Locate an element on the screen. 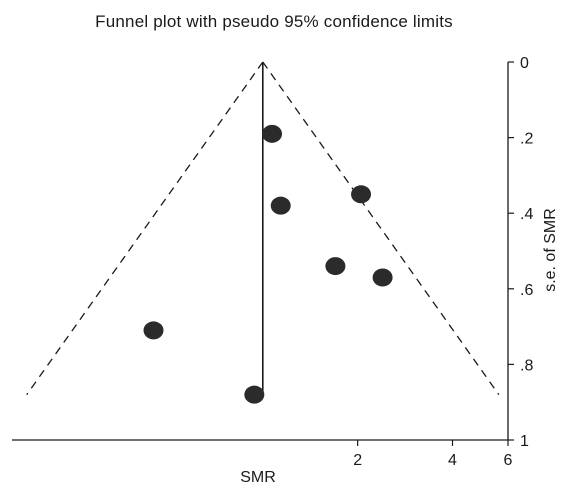 Image resolution: width=568 pixels, height=485 pixels. x-axis-label: SMR is located at coordinates (258, 477).